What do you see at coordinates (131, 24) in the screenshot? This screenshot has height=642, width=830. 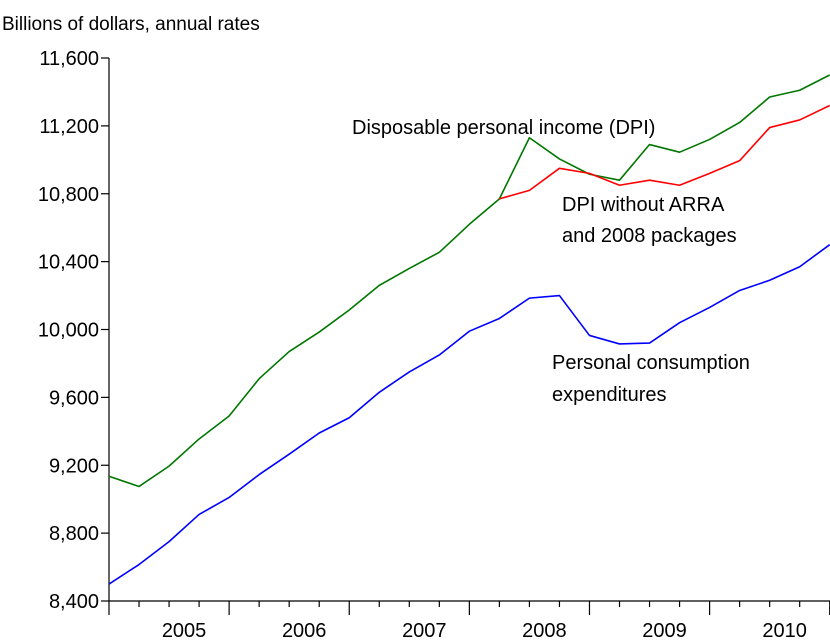 I see `y-axis-unit-label: Billions of dollars, annual rates` at bounding box center [131, 24].